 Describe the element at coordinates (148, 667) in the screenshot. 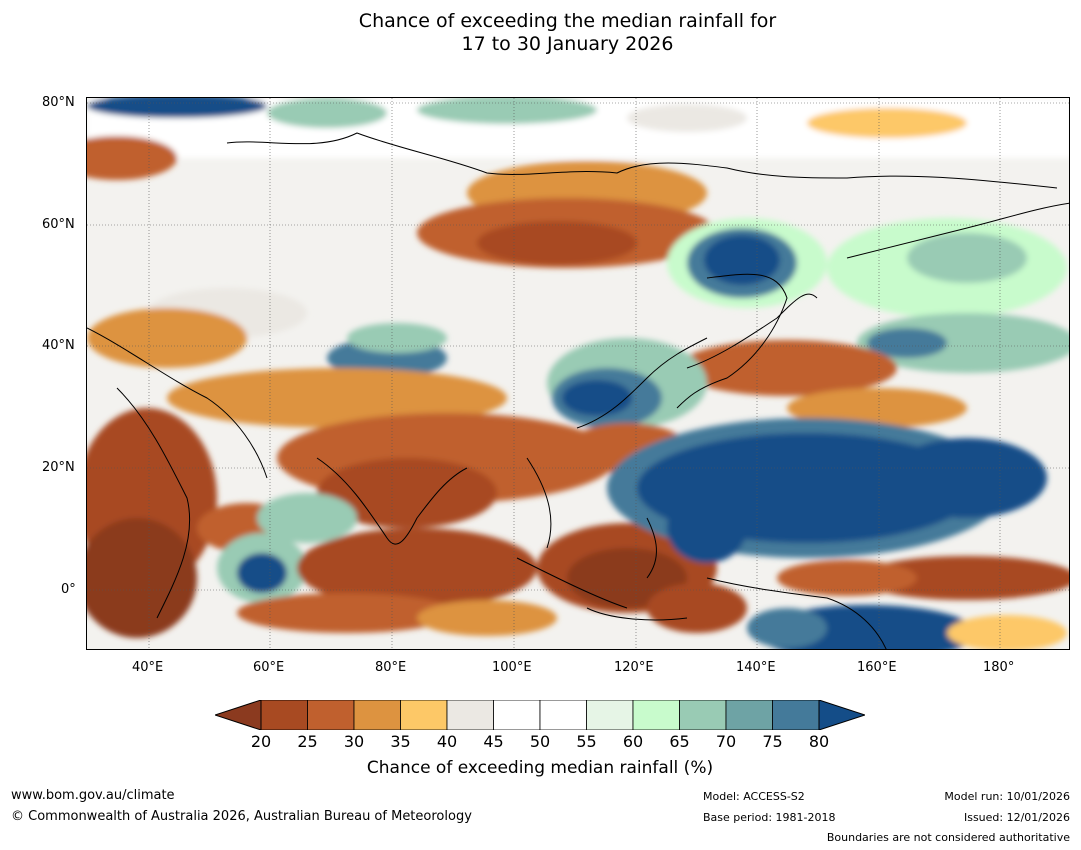

I see `lon-label-40e: 40°E` at that location.